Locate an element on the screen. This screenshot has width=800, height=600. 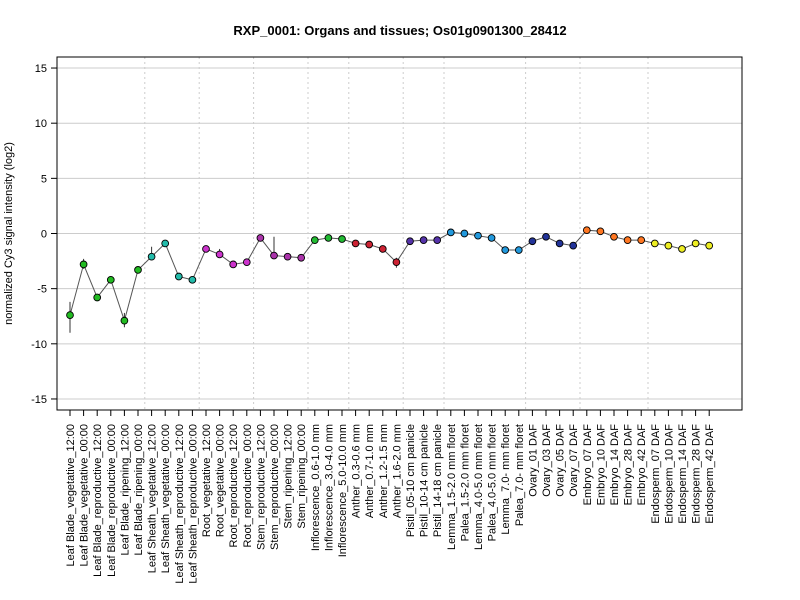
y-tick-label: 5 is located at coordinates (44, 179).